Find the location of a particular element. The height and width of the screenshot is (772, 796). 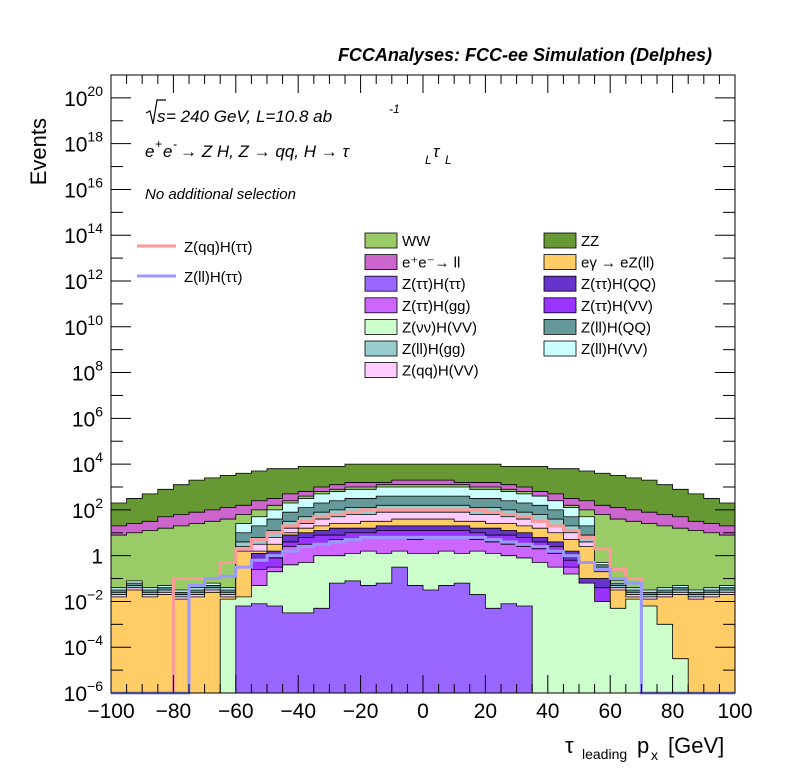

x-tick-label: 0 is located at coordinates (423, 711).